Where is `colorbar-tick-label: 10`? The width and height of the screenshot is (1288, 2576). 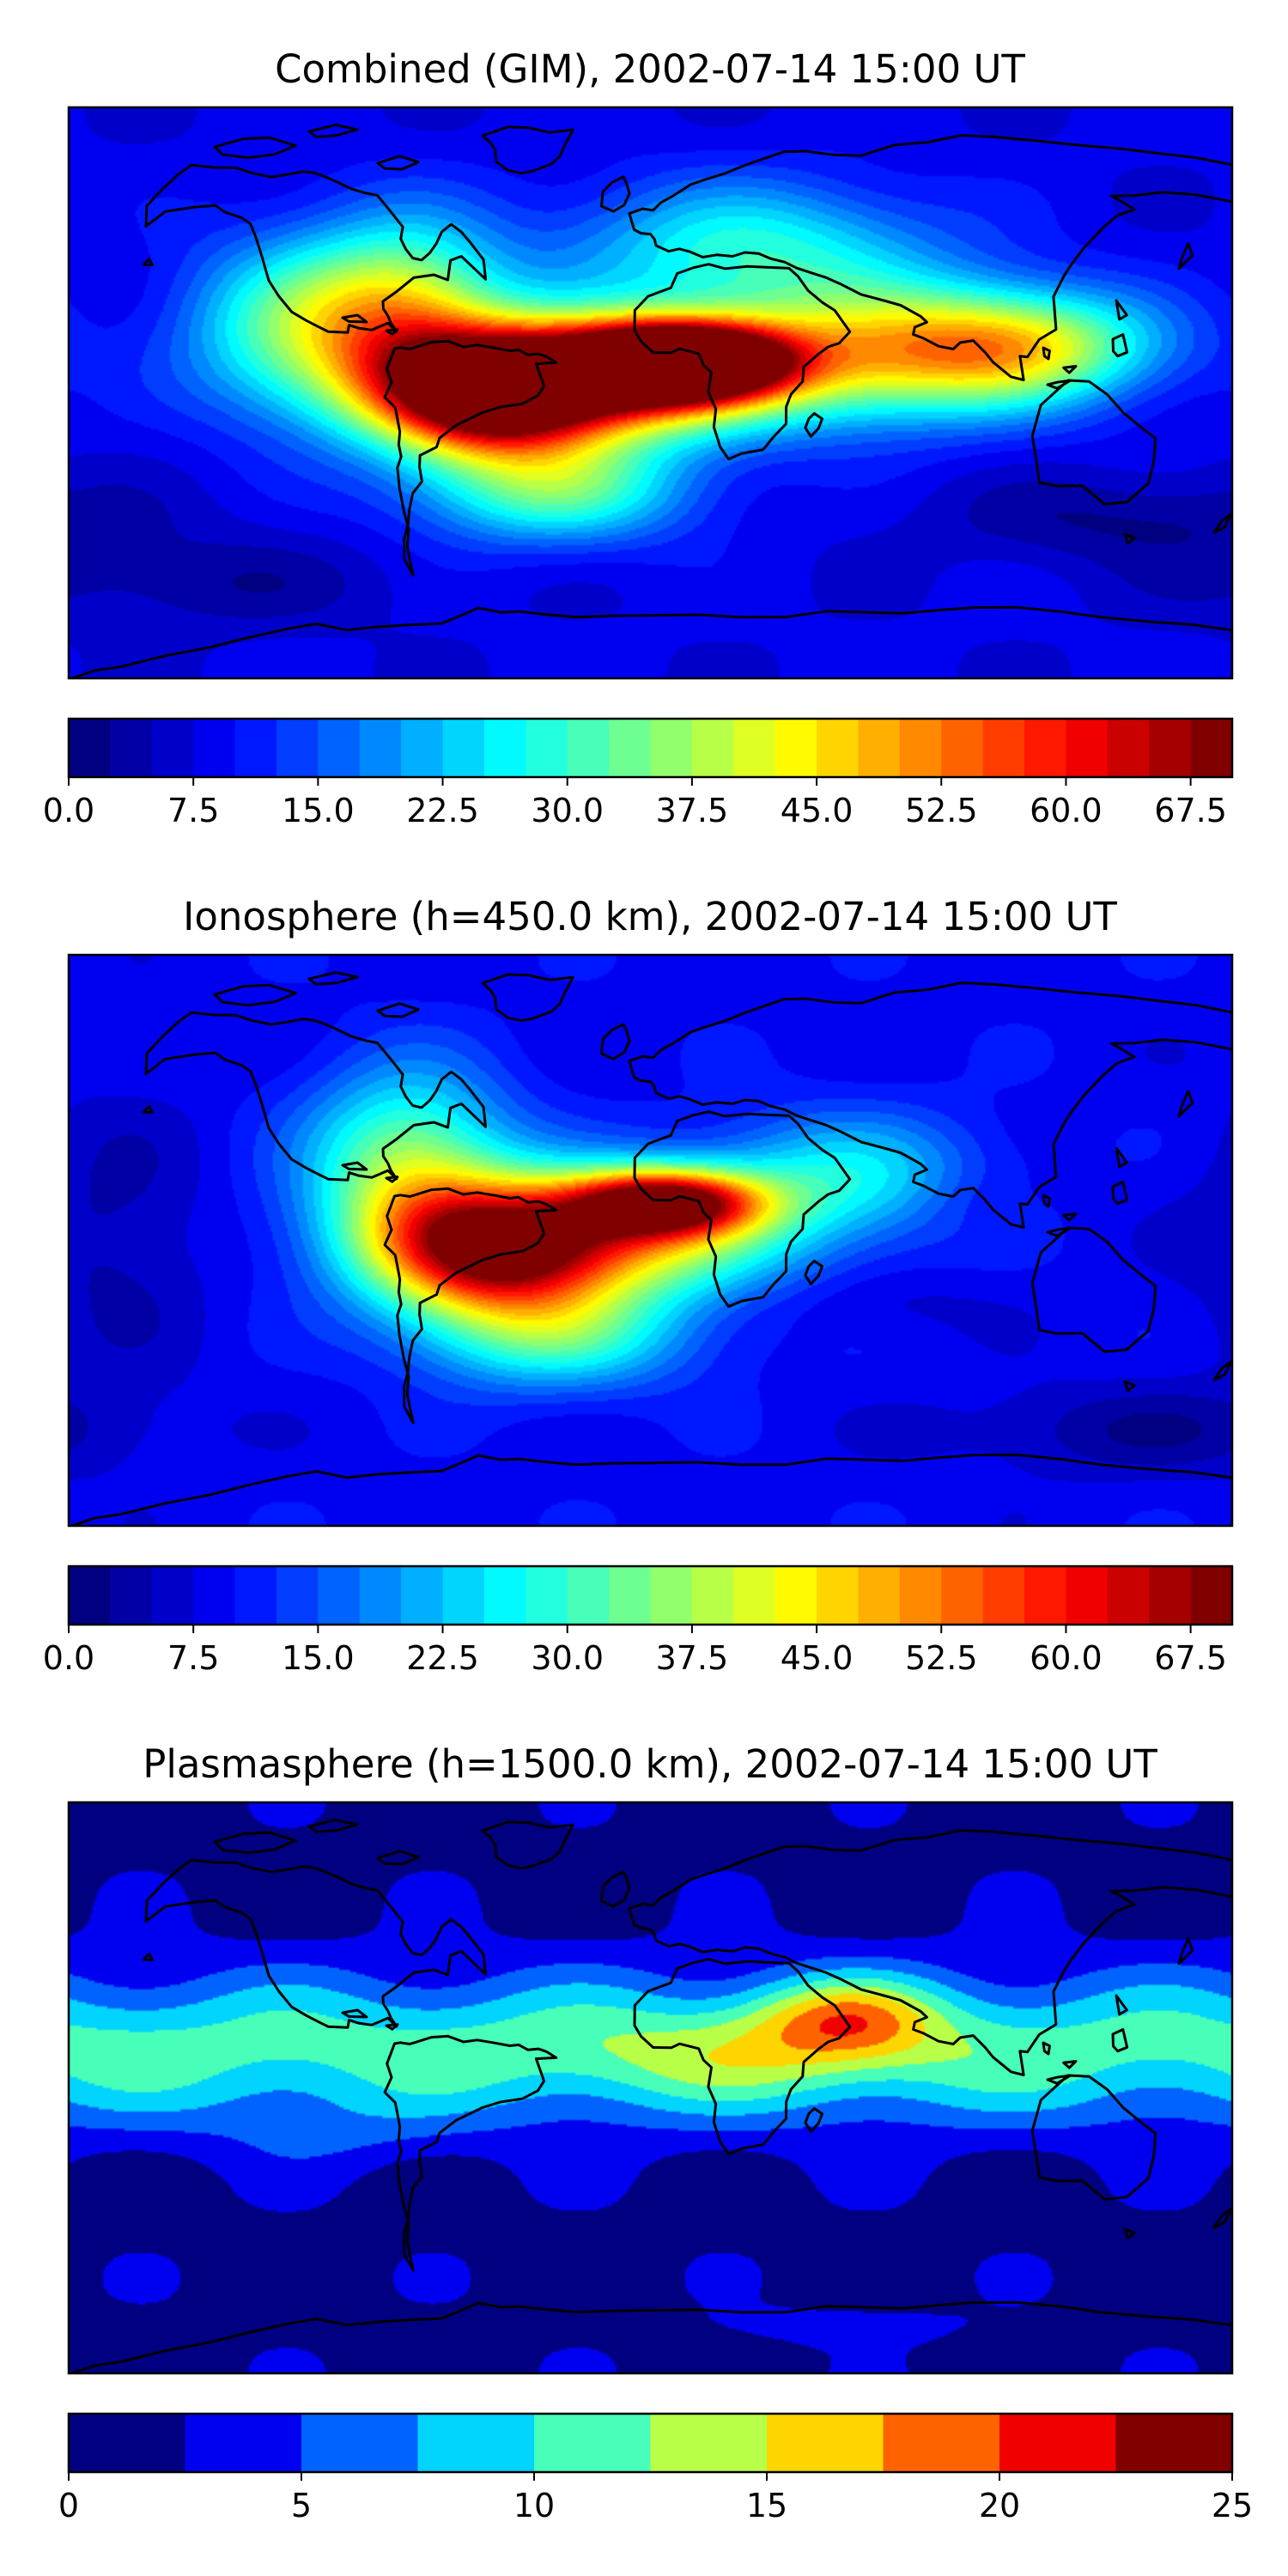 colorbar-tick-label: 10 is located at coordinates (534, 2506).